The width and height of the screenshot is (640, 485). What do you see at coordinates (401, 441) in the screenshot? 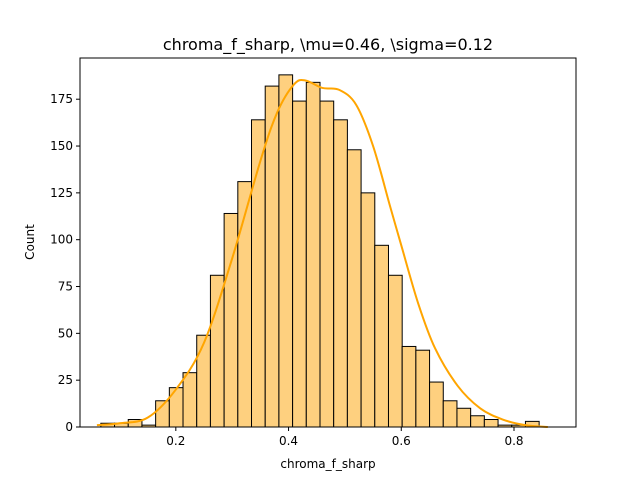
I see `x-tick-label: 0.6` at bounding box center [401, 441].